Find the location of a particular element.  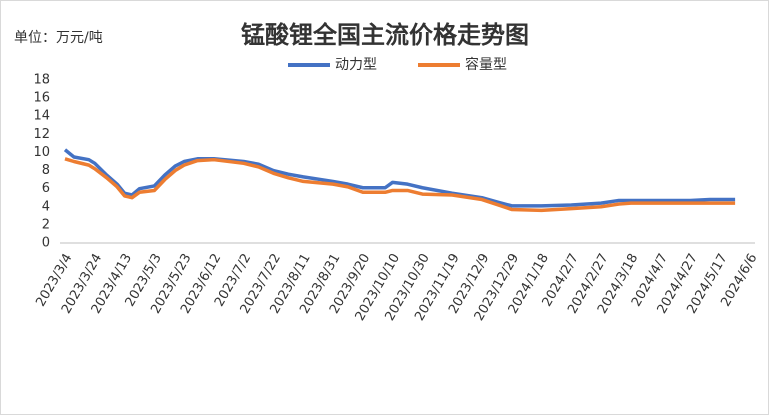

y-tick-label: 4 is located at coordinates (46, 206).